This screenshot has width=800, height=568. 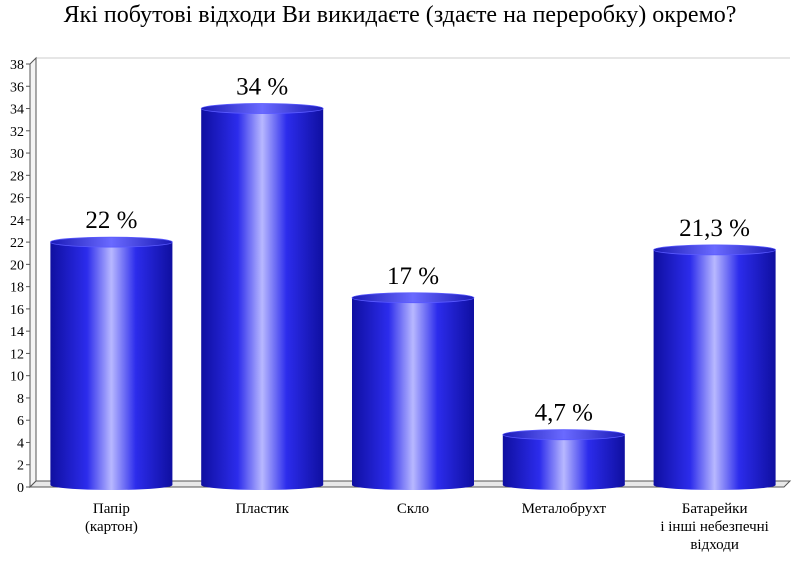 I want to click on y-tick-label: 10, so click(x=17, y=377).